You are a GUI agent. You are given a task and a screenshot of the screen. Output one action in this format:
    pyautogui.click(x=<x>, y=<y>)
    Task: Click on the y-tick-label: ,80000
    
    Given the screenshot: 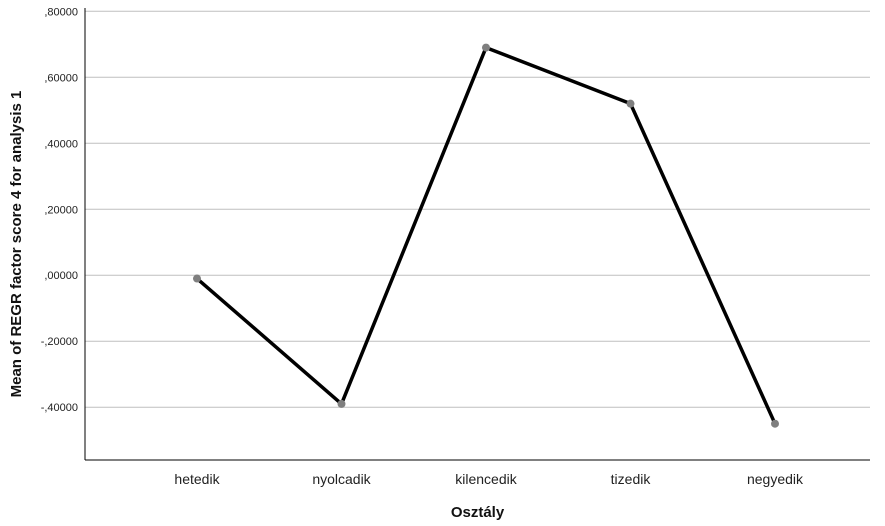 What is the action you would take?
    pyautogui.click(x=61, y=12)
    